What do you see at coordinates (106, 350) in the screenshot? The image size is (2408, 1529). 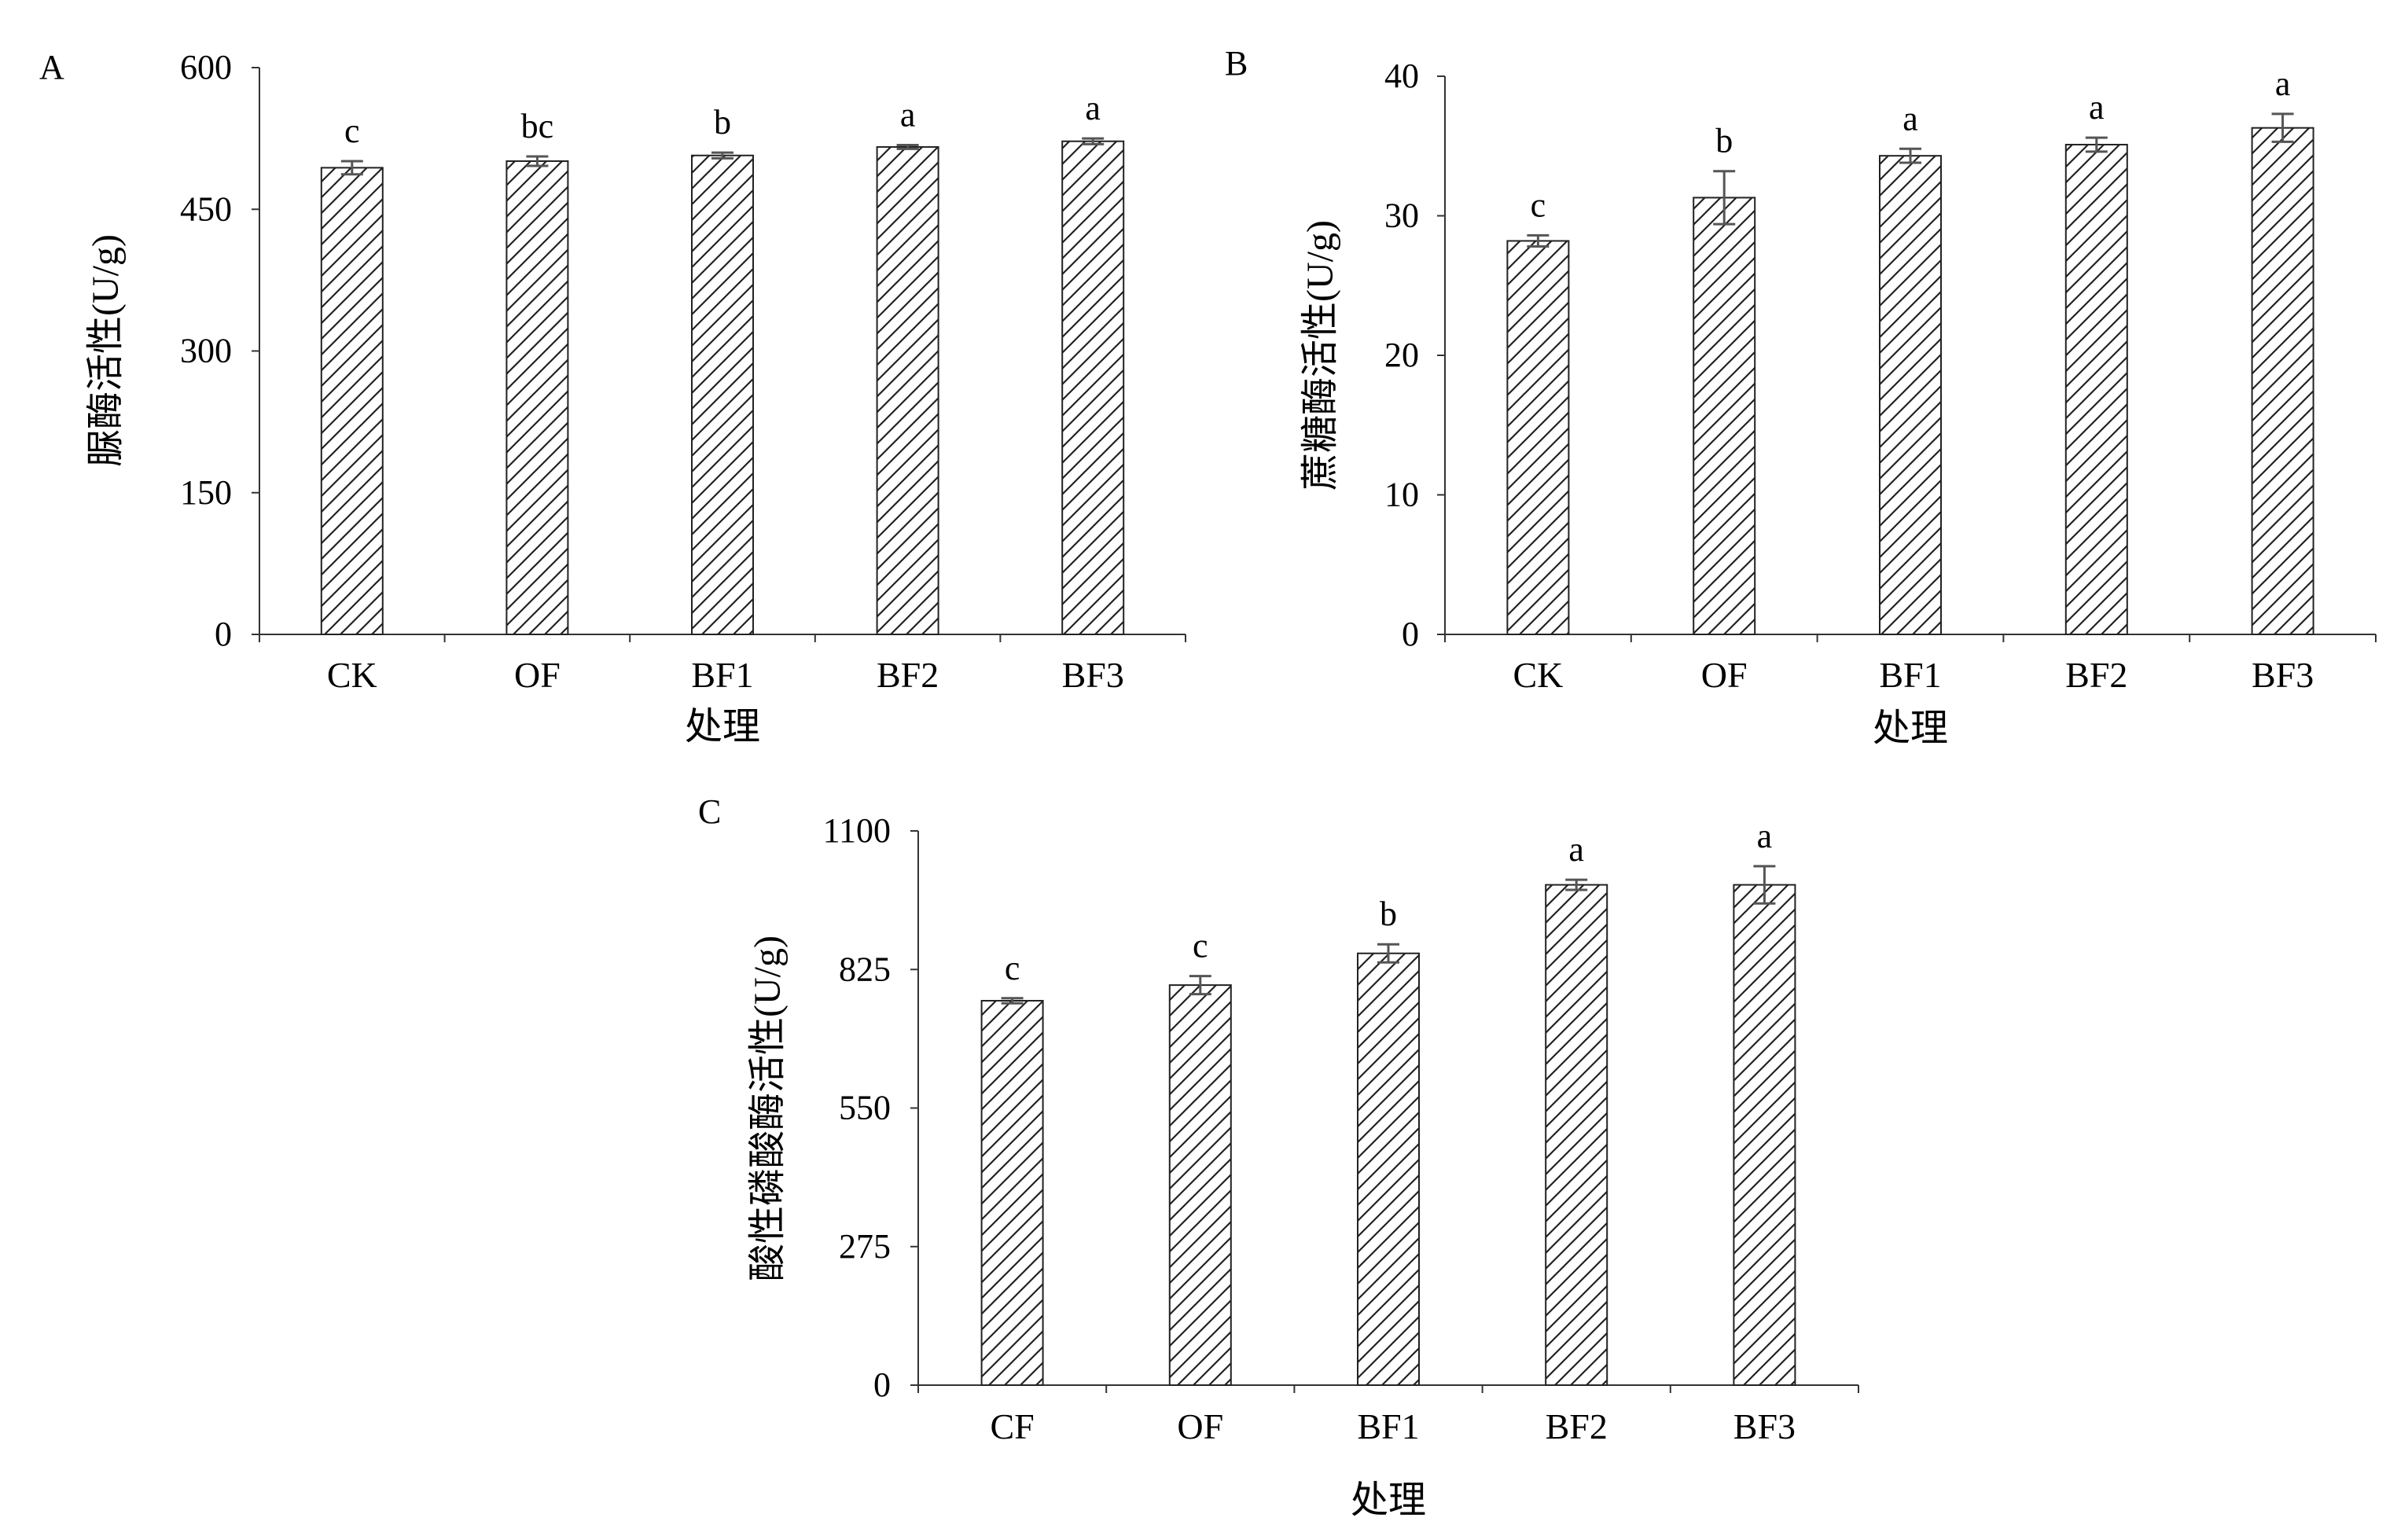 I see `y-axis-title: 脲酶活性(U/g)` at bounding box center [106, 350].